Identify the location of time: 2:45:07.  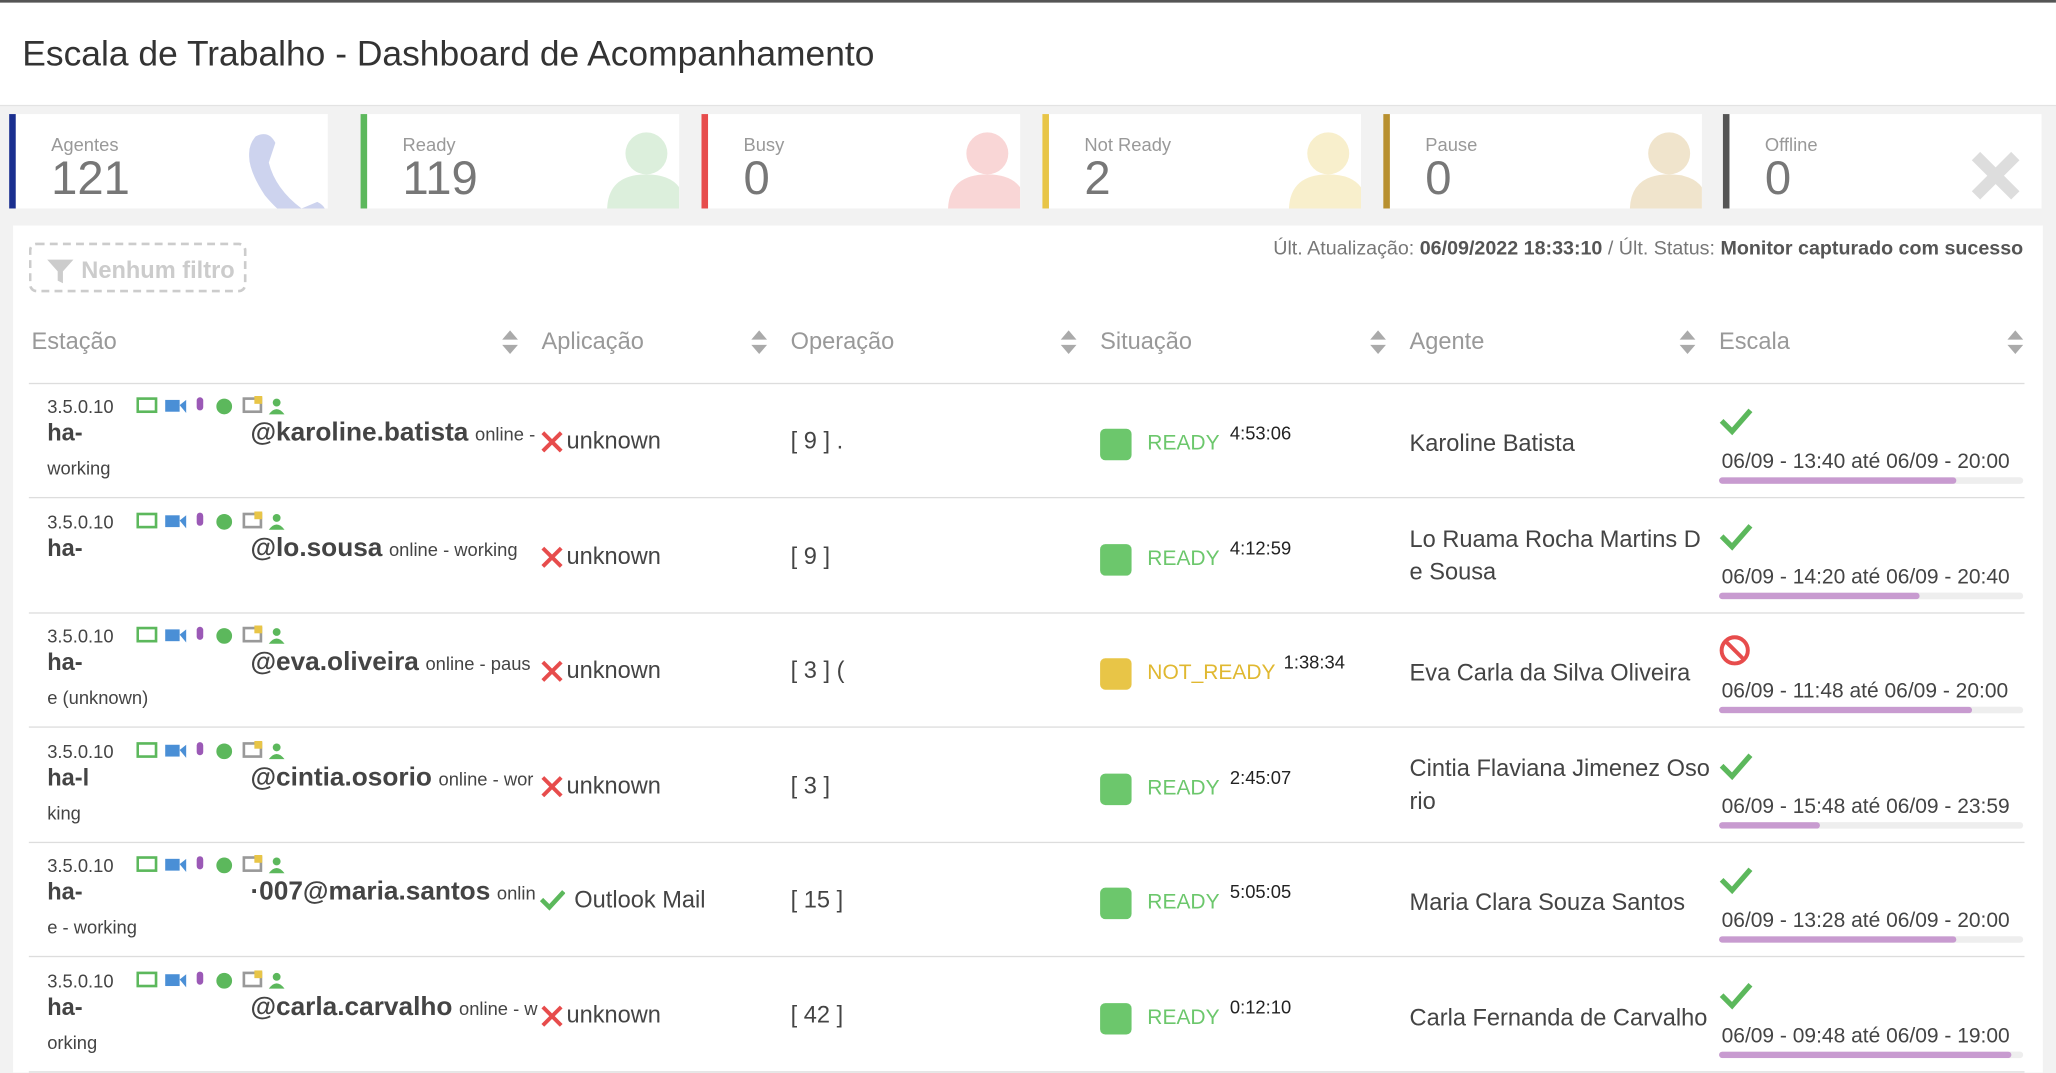
(1260, 777).